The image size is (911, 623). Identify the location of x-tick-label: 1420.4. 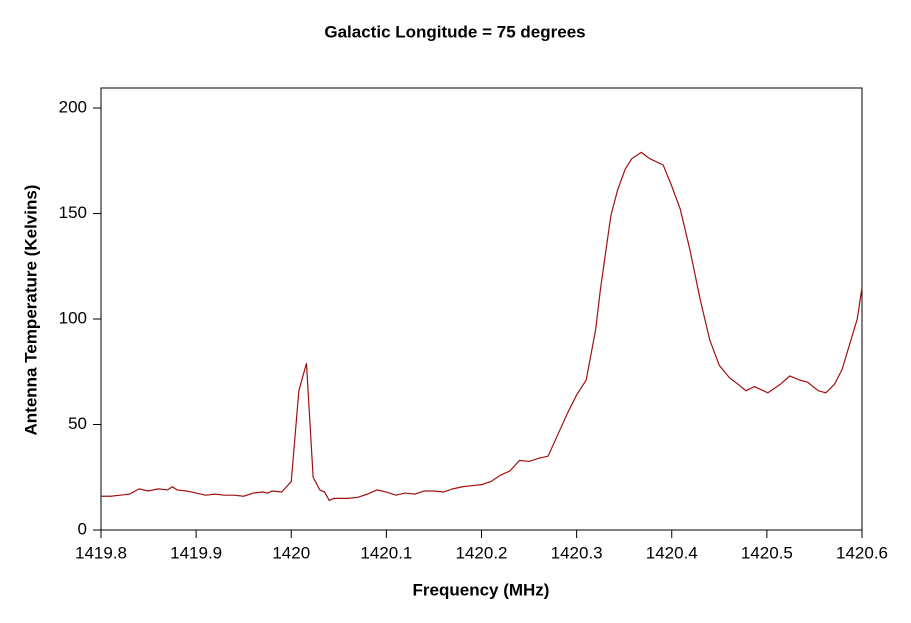
(672, 552).